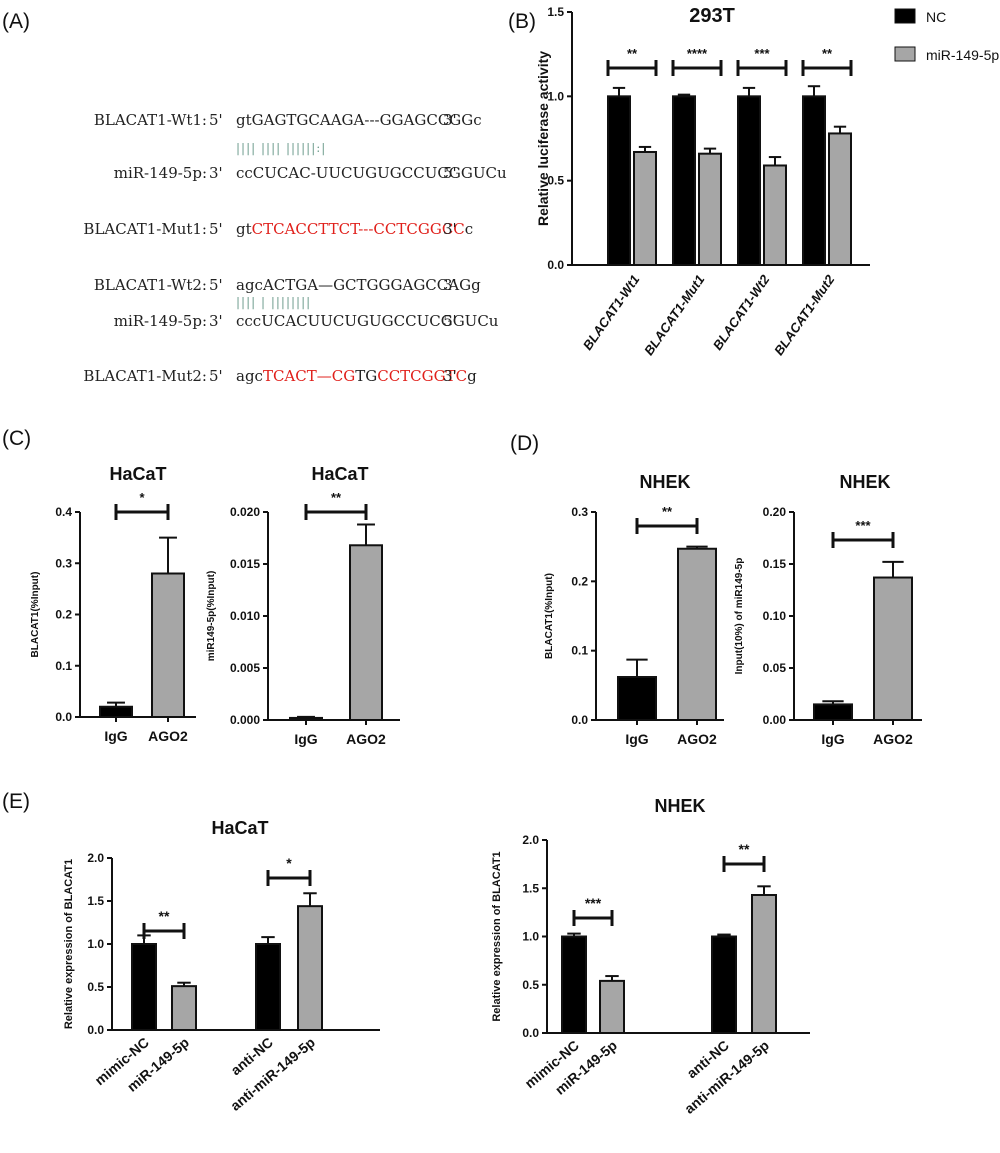  I want to click on sequence-text: cccUCACUUCUGUGCCUCGGUCu, so click(367, 321).